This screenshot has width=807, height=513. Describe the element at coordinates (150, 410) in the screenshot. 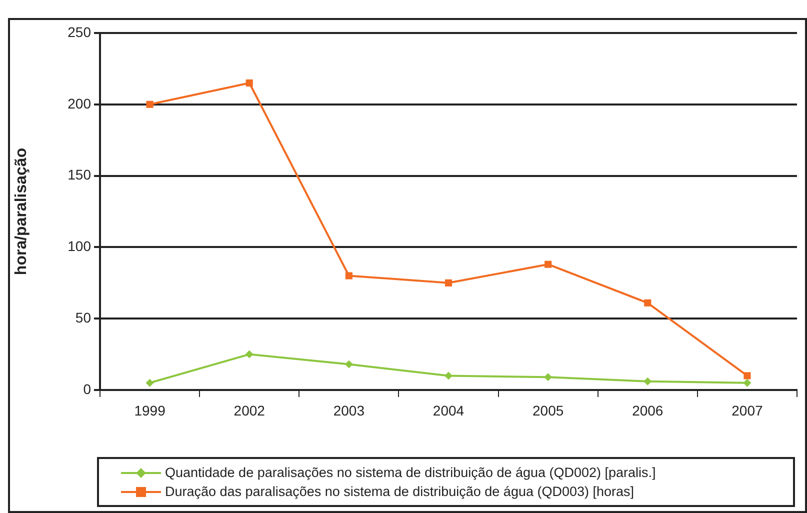

I see `x-tick-label: 1999` at that location.